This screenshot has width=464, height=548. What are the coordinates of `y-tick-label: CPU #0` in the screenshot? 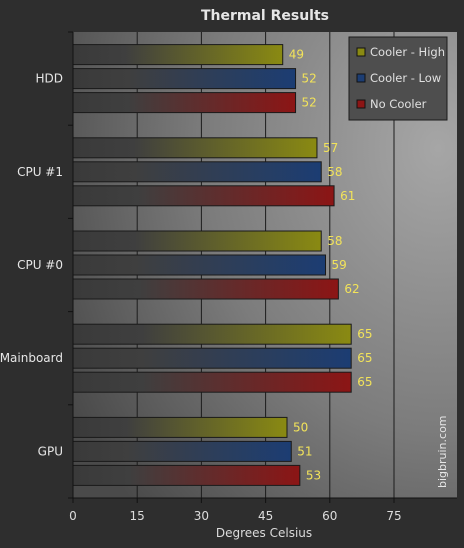 It's located at (40, 265).